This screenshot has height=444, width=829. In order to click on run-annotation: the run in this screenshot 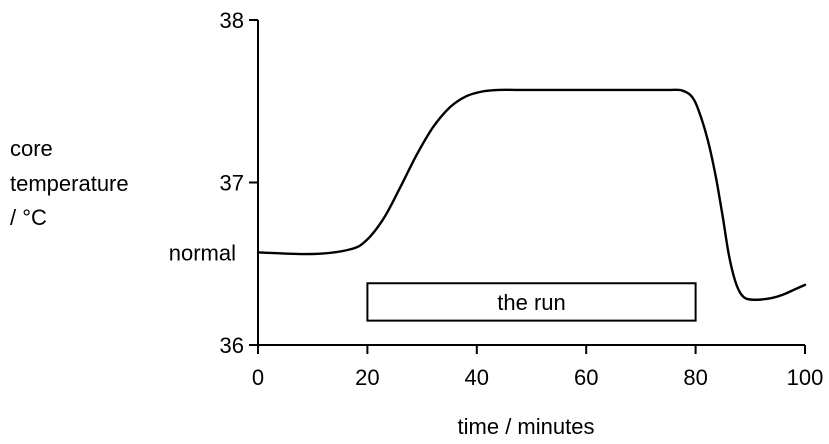, I will do `click(531, 302)`.